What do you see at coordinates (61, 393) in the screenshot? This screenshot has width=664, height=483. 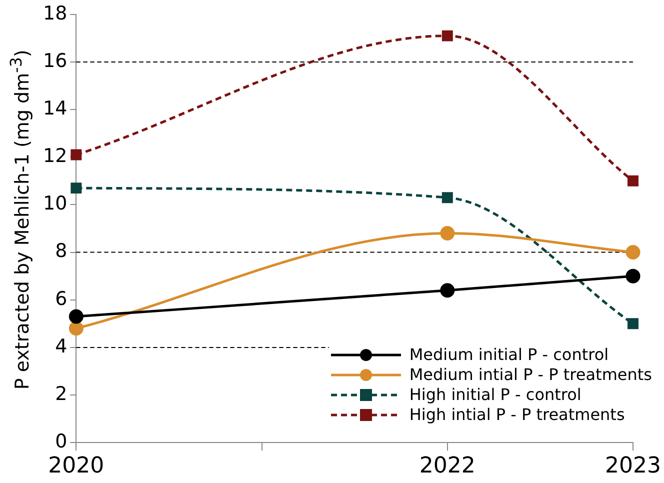 I see `y-tick-label: 2` at bounding box center [61, 393].